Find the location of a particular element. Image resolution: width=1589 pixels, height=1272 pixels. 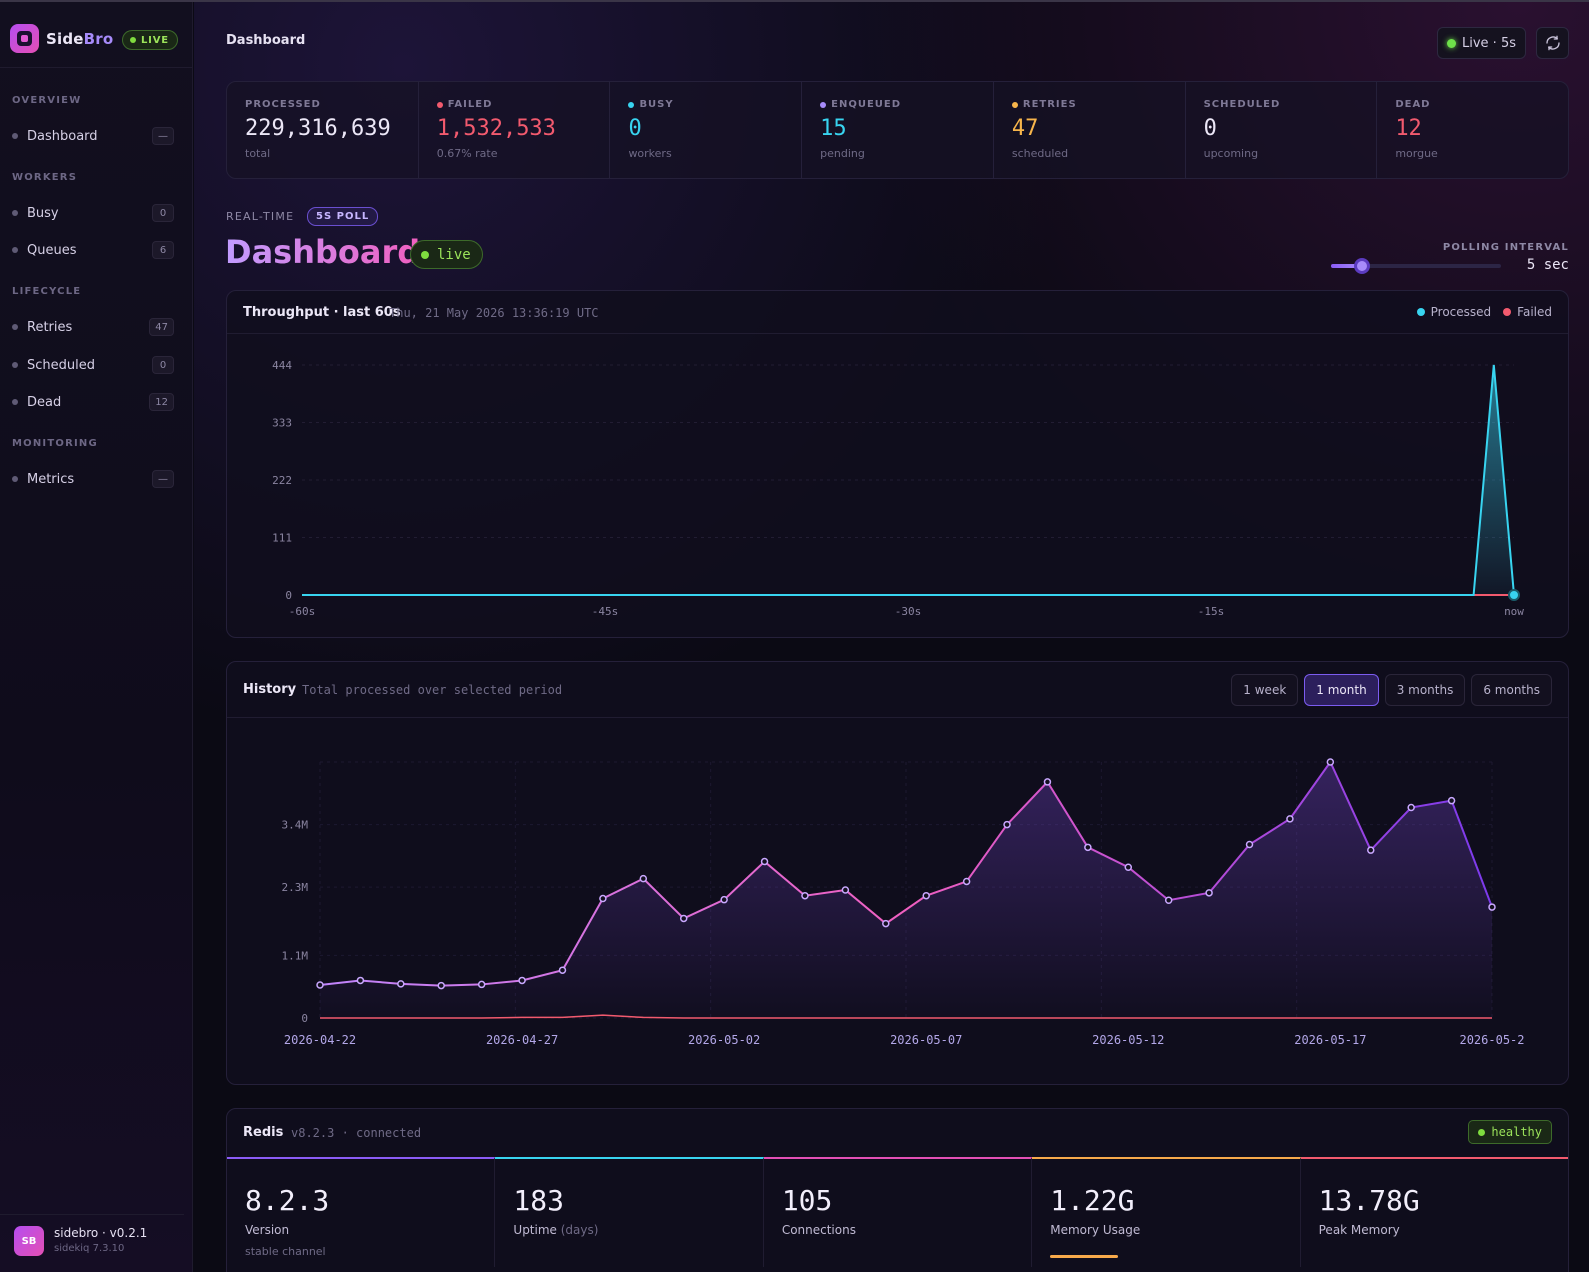

stat-sub: workers is located at coordinates (650, 153).